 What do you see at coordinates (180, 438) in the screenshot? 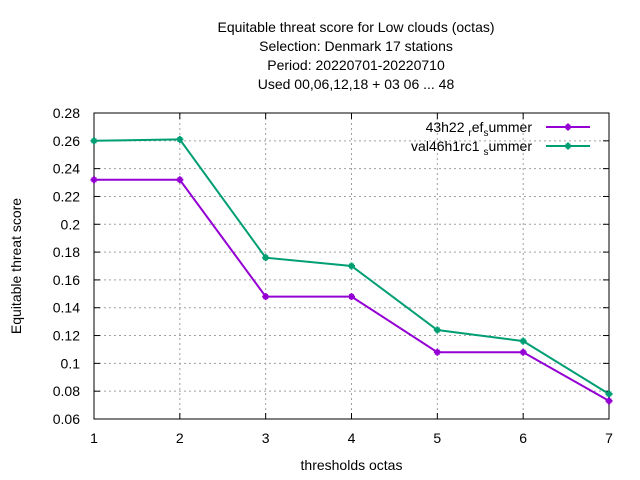
I see `x-tick-label: 2` at bounding box center [180, 438].